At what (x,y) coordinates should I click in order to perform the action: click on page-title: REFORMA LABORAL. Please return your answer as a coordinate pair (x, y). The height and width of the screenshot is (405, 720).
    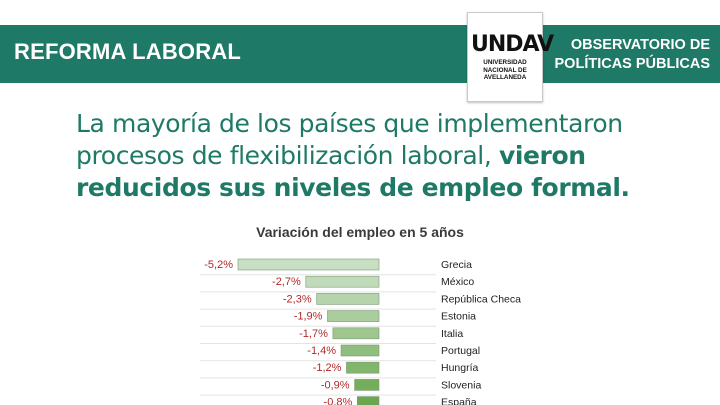
    Looking at the image, I should click on (128, 51).